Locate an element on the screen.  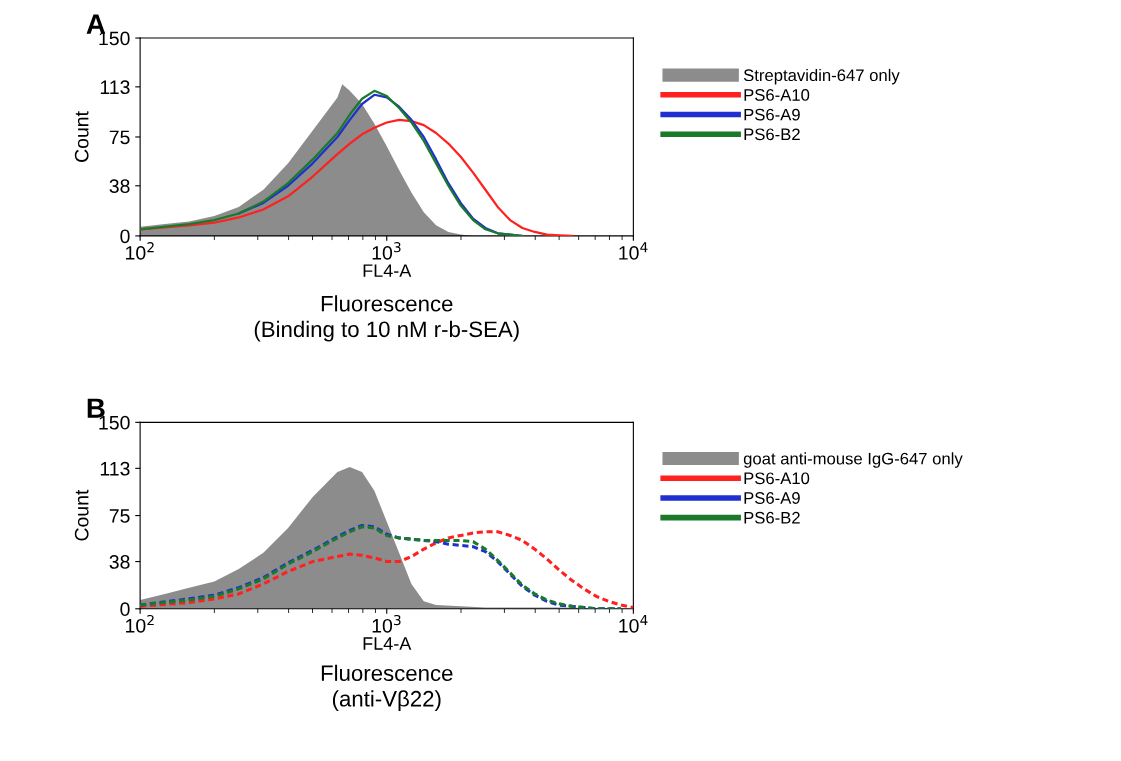
legend-label: goat anti-mouse IgG-647 only is located at coordinates (853, 460).